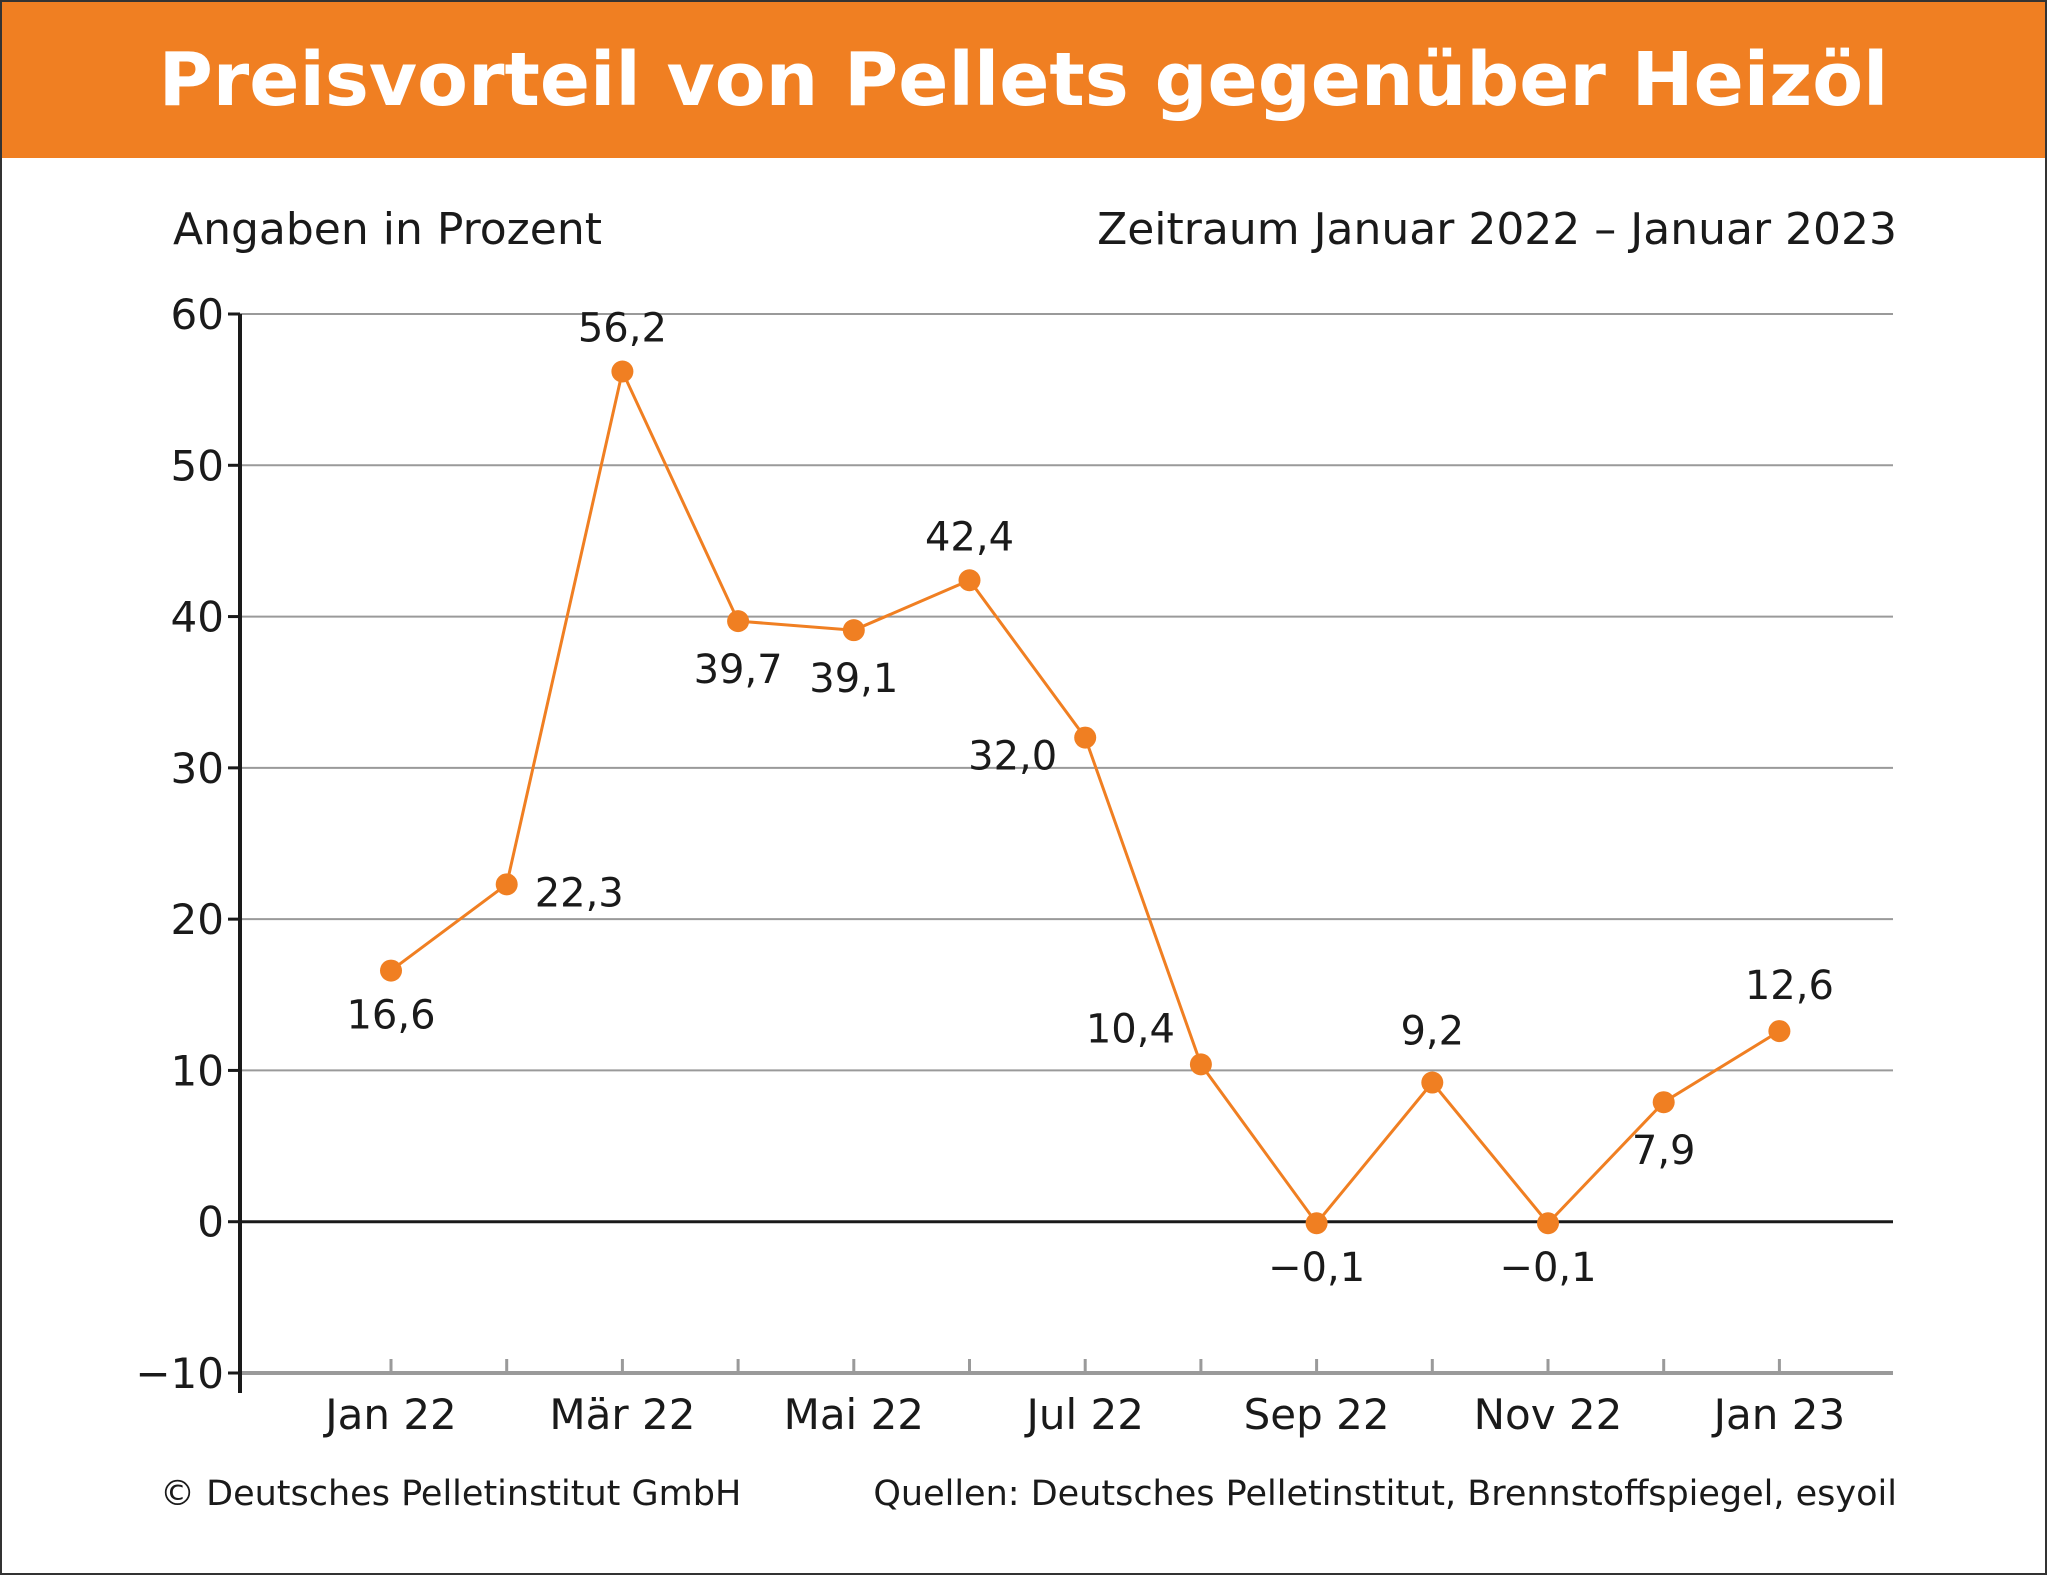  Describe the element at coordinates (1497, 229) in the screenshot. I see `period-label: Zeitraum Januar 2022 – Januar 2023` at that location.